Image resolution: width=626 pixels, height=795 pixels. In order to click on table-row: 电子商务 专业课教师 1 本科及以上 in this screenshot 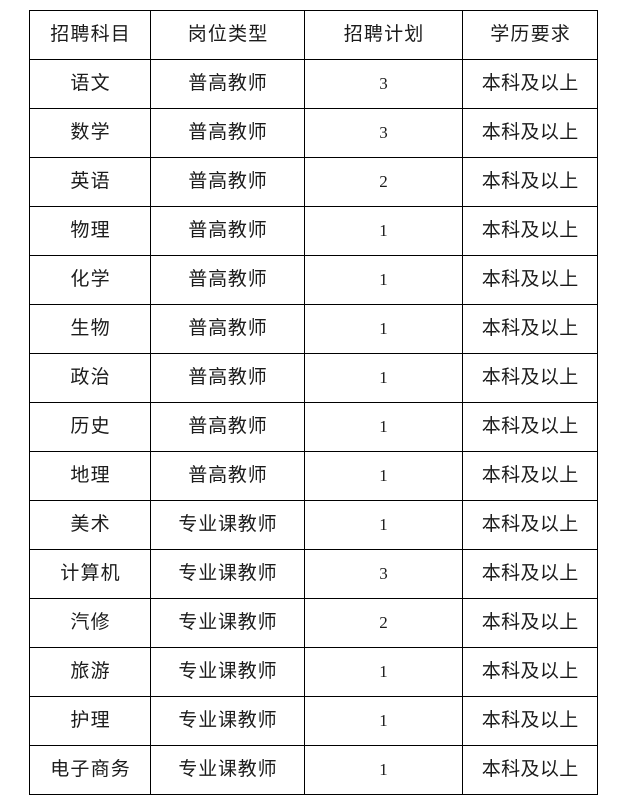, I will do `click(313, 770)`.